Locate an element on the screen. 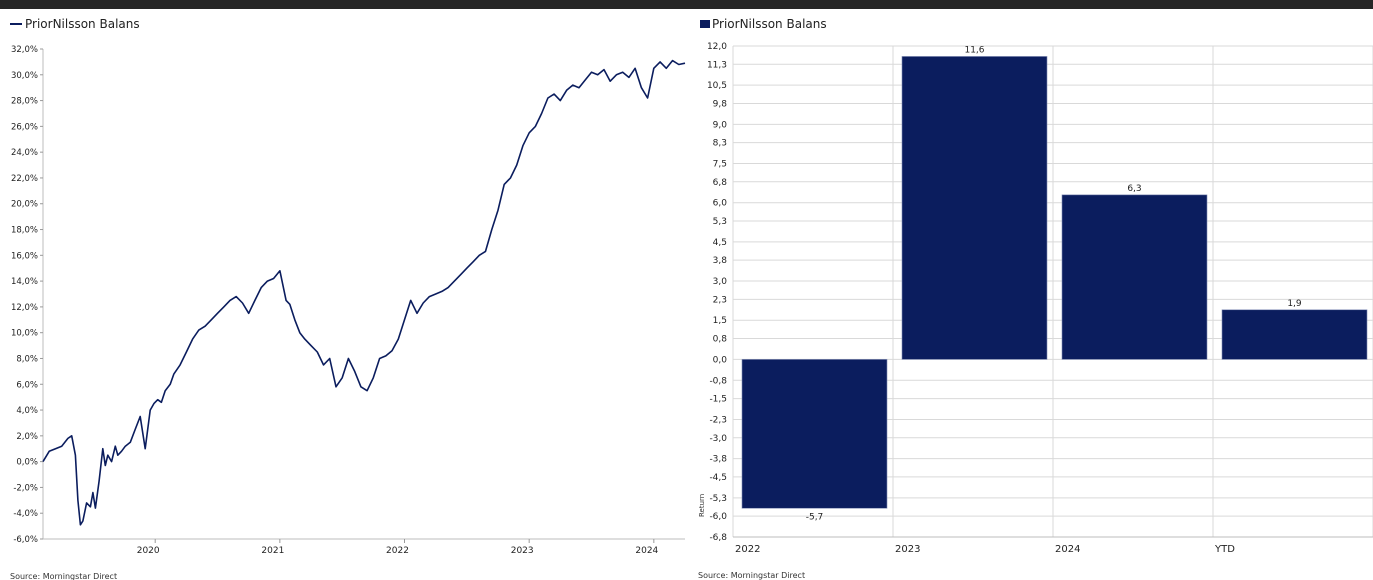  bar-y-tick-label: 6,8 is located at coordinates (720, 183).